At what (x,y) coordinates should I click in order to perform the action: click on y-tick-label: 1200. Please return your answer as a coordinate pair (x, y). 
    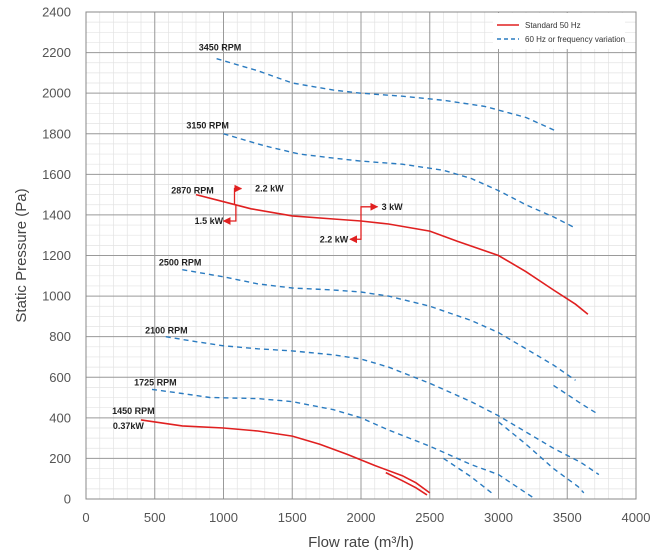
    Looking at the image, I should click on (56, 255).